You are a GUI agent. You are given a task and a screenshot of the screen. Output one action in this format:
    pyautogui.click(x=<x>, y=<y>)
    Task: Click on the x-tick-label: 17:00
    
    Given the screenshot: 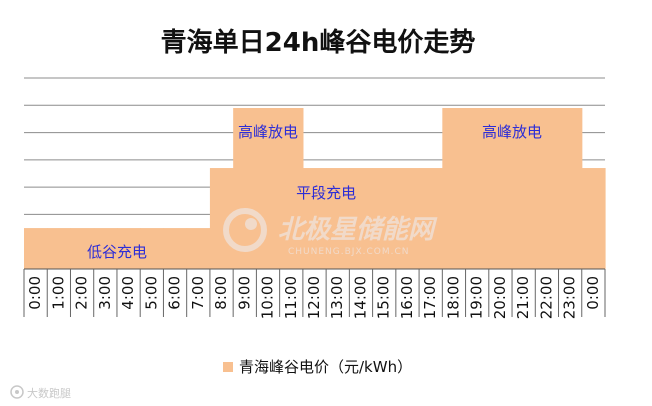 What is the action you would take?
    pyautogui.click(x=430, y=297)
    